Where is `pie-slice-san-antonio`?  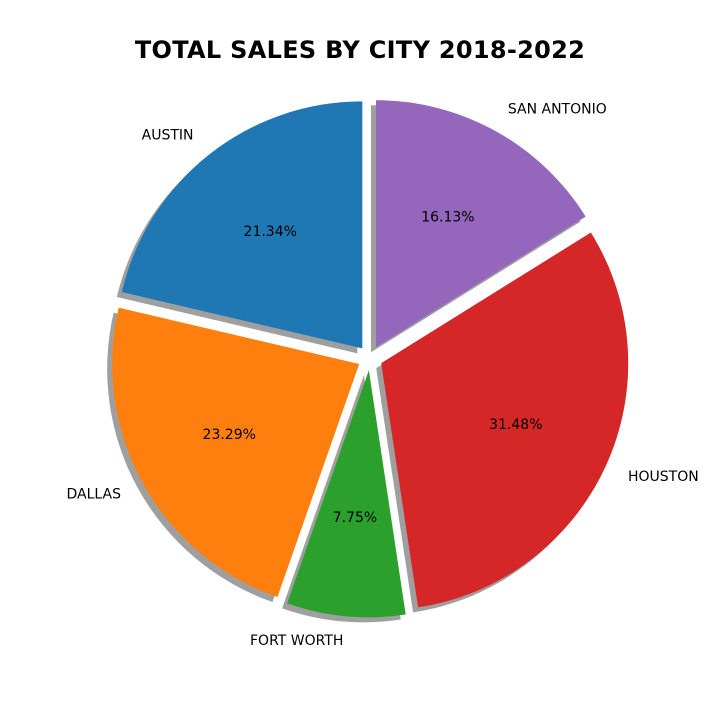 pie-slice-san-antonio is located at coordinates (480, 224).